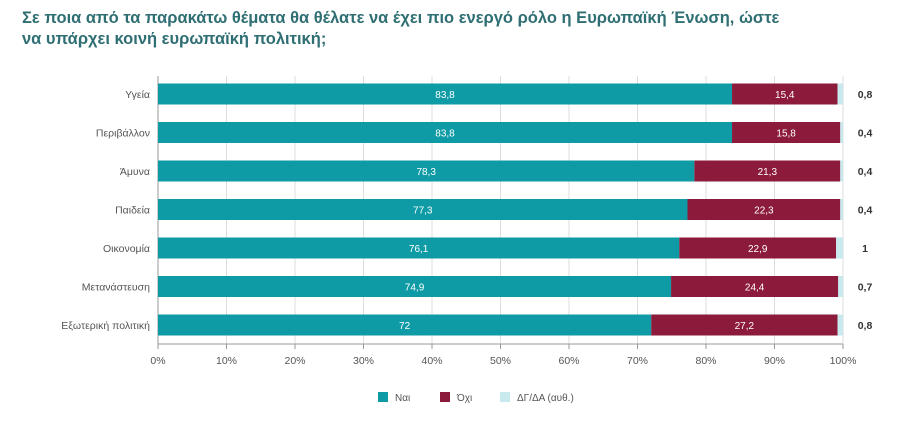  Describe the element at coordinates (105, 326) in the screenshot. I see `category-label: Εξωτερική πολιτική` at that location.